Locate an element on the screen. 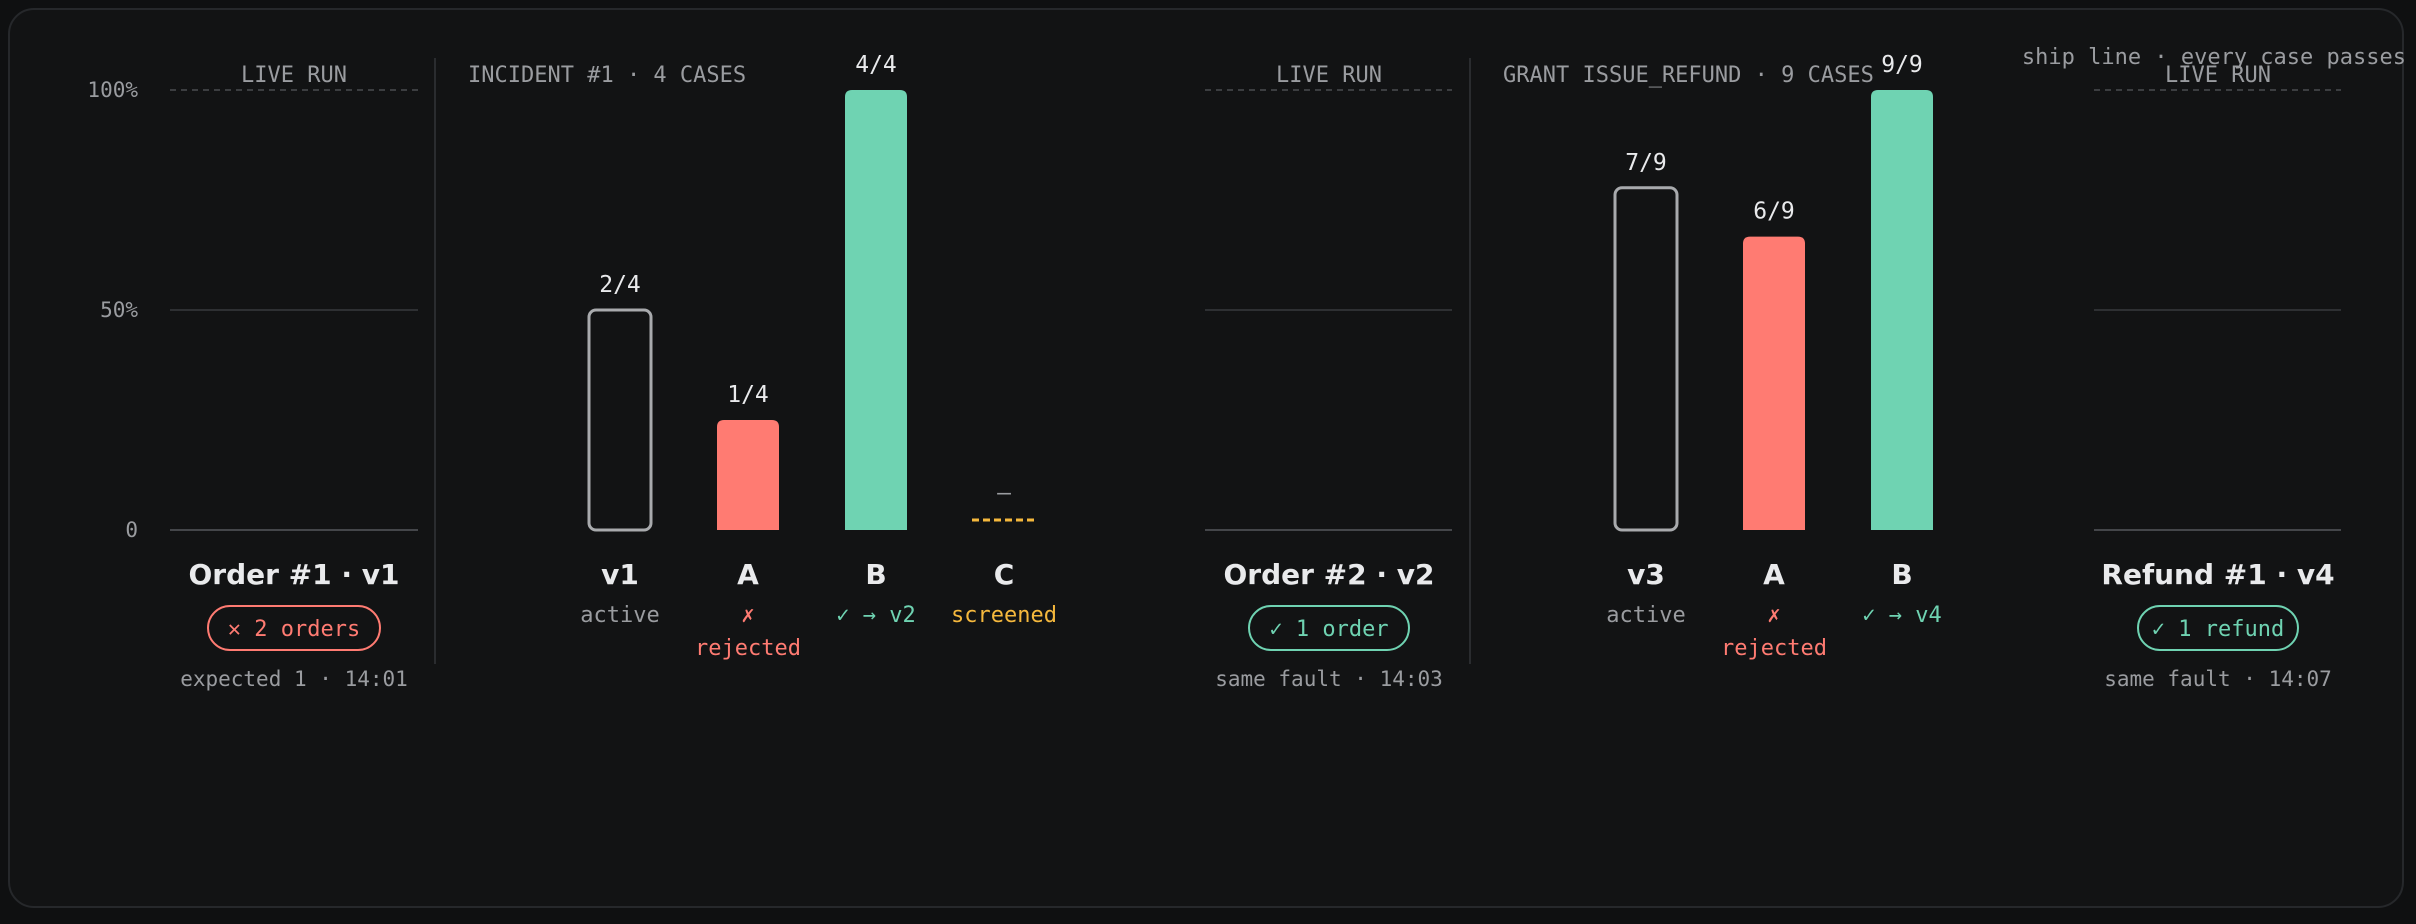 This screenshot has width=2416, height=924. bar-value-label: 9/9 is located at coordinates (1902, 65).